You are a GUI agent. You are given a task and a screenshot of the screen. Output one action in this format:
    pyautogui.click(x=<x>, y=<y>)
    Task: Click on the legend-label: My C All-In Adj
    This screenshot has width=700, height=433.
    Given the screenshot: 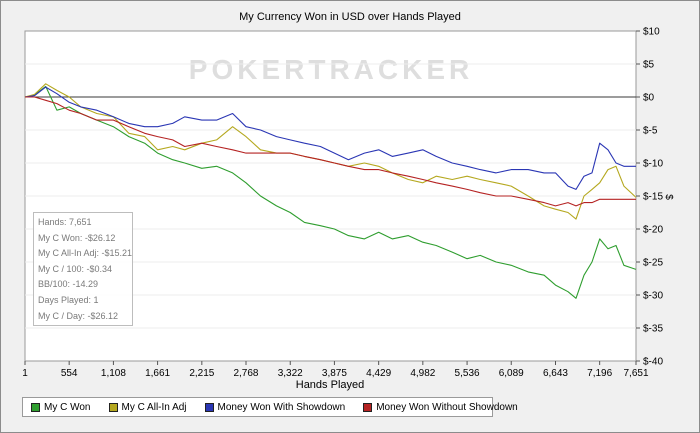 What is the action you would take?
    pyautogui.click(x=154, y=407)
    